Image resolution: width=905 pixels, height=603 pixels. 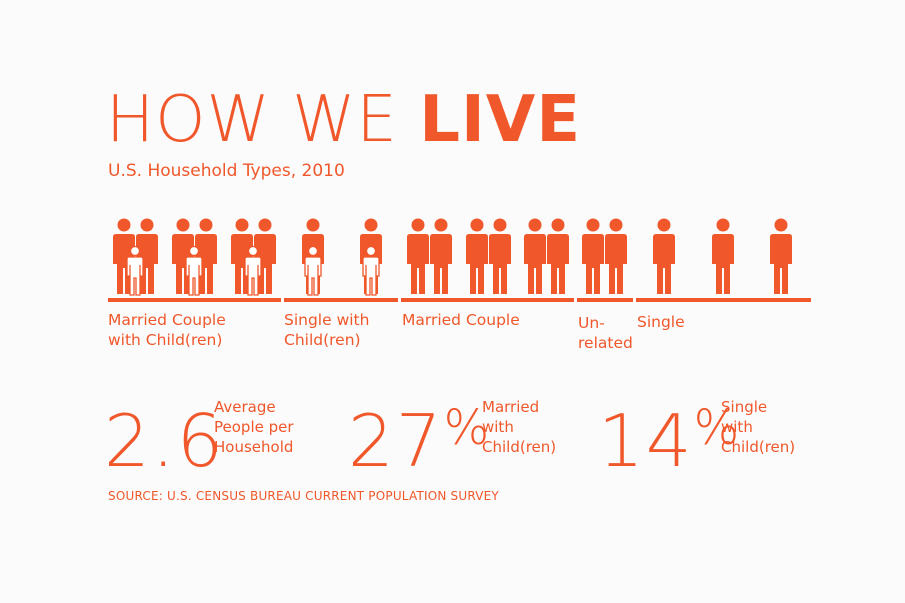 I want to click on group-label-married-couple: Married Couple, so click(x=461, y=320).